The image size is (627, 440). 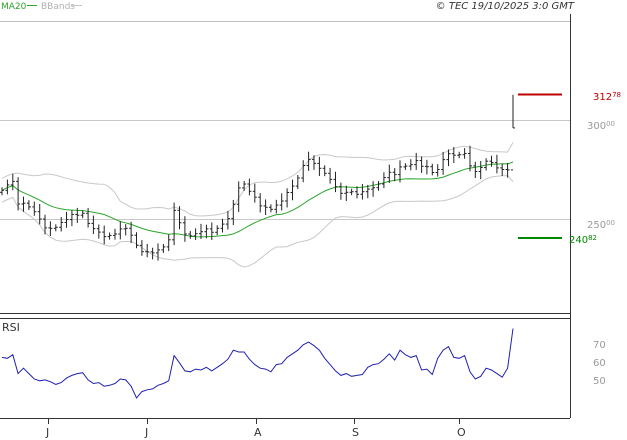 What do you see at coordinates (583, 240) in the screenshot?
I see `support-level-label: 24082` at bounding box center [583, 240].